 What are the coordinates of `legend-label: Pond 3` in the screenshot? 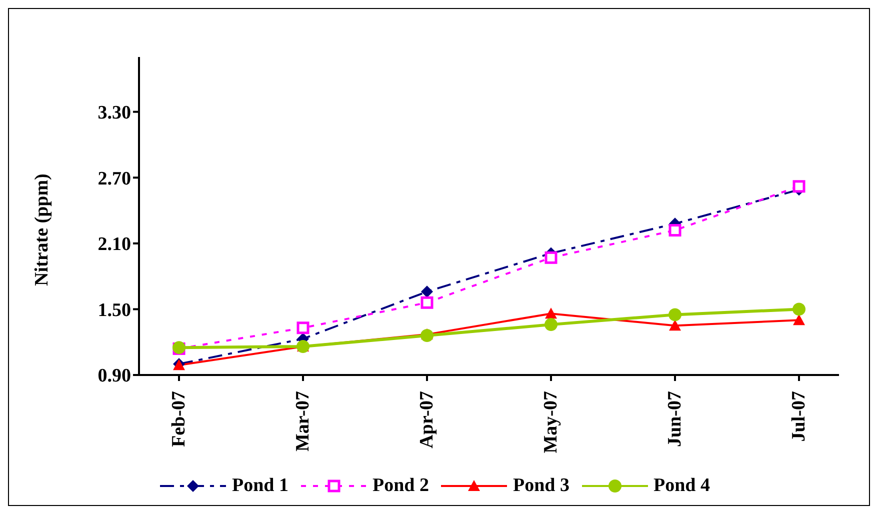 It's located at (541, 486).